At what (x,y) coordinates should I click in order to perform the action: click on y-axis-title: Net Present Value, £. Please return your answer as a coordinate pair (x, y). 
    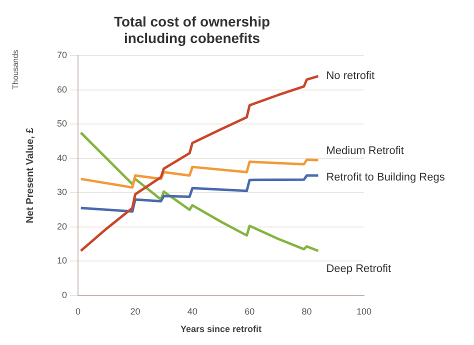
    Looking at the image, I should click on (30, 175).